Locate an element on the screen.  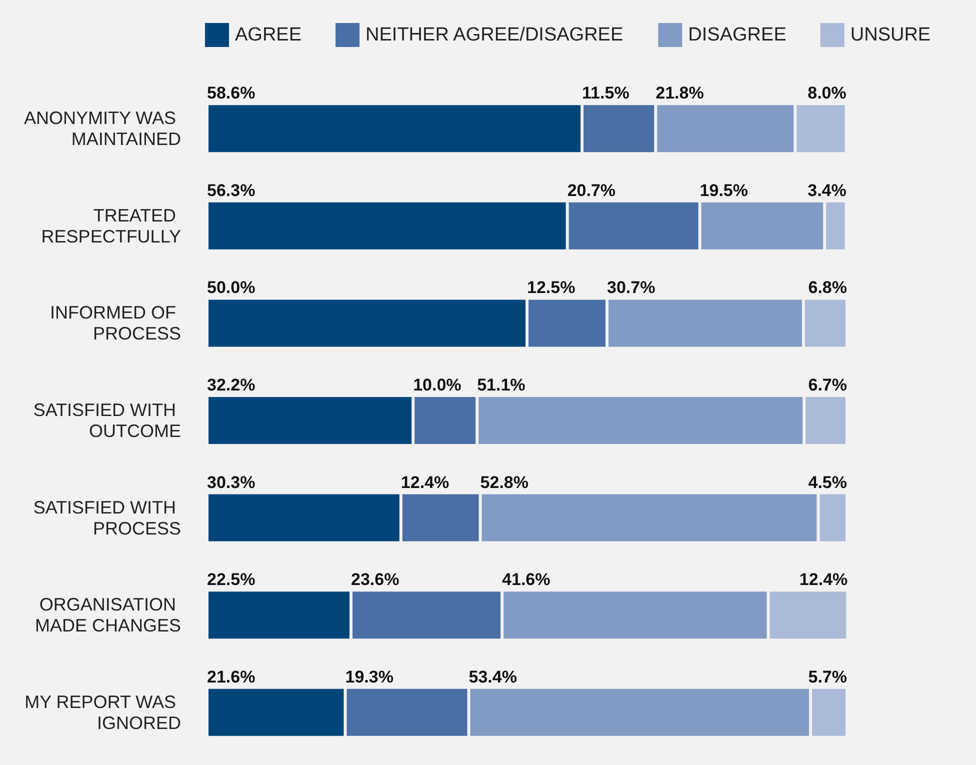
y-tick-label: TREATED RESPECTFULLY is located at coordinates (111, 225).